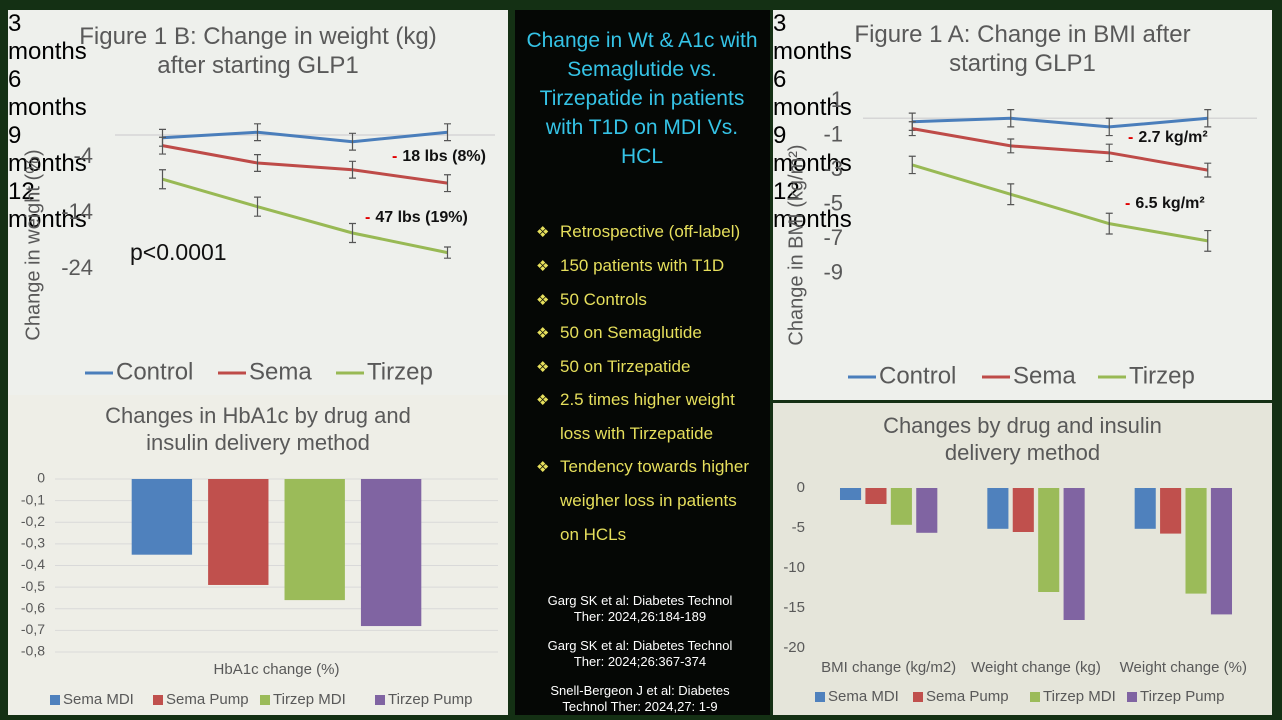 Image resolution: width=1282 pixels, height=720 pixels. What do you see at coordinates (646, 300) in the screenshot?
I see `bullet-item: 50 Controls` at bounding box center [646, 300].